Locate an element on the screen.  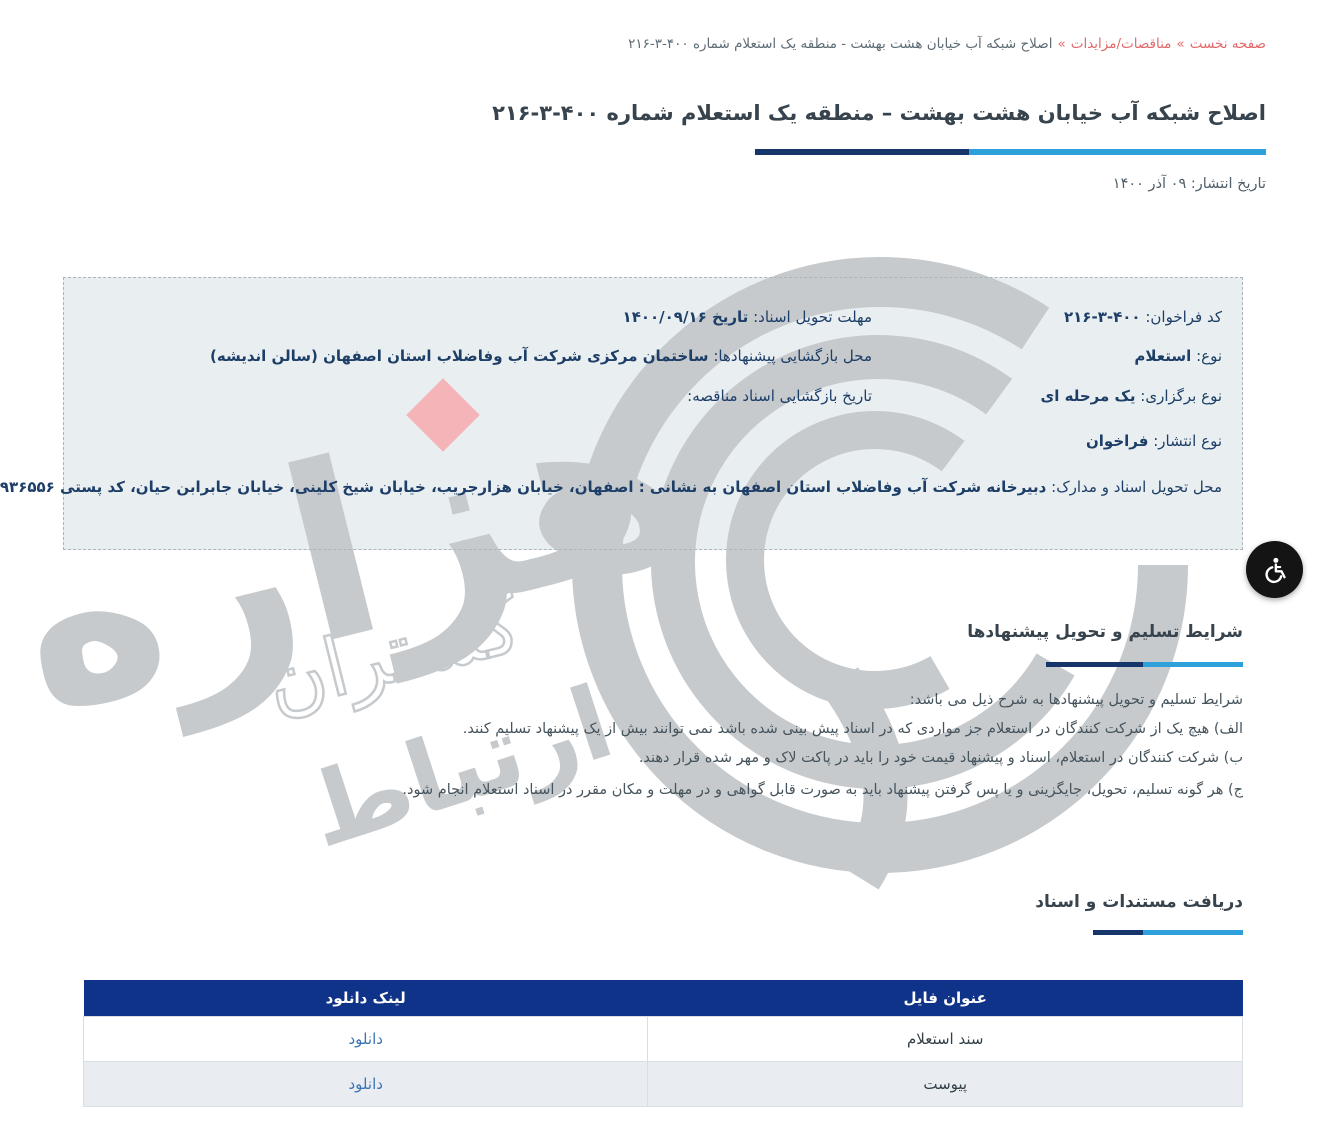
breadcrumb-link-tenders: مناقصات/مزایدات is located at coordinates (1121, 44).